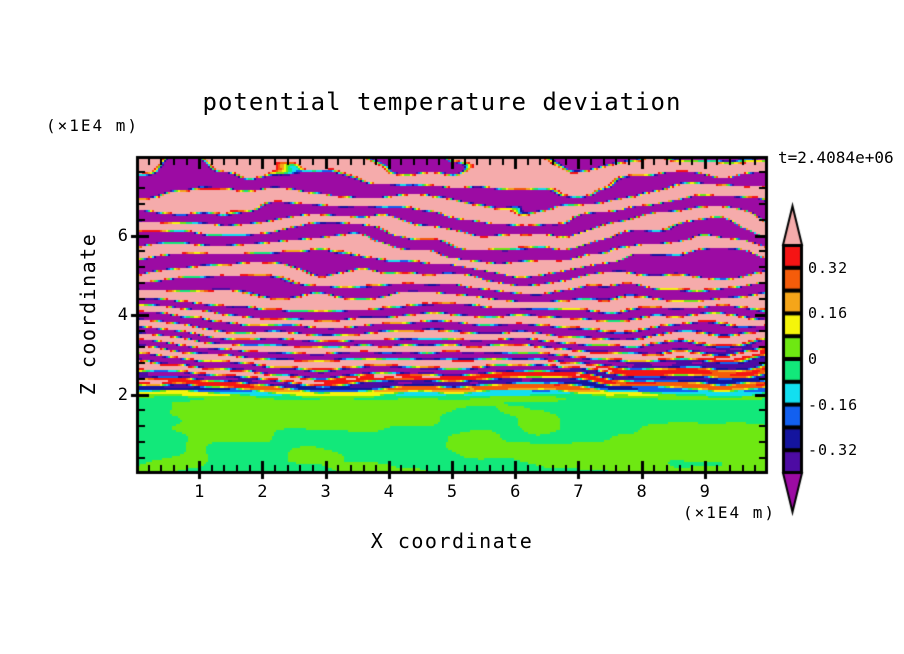 The image size is (904, 654). I want to click on plot-title: potential temperature deviation, so click(442, 102).